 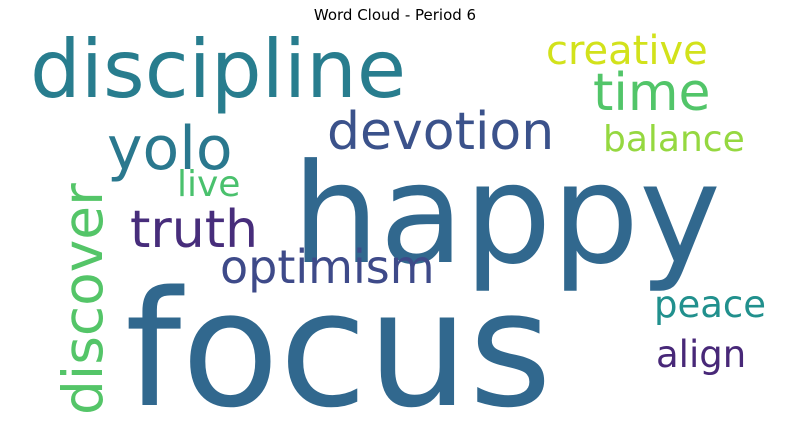 I want to click on word-peace: peace, so click(x=710, y=304).